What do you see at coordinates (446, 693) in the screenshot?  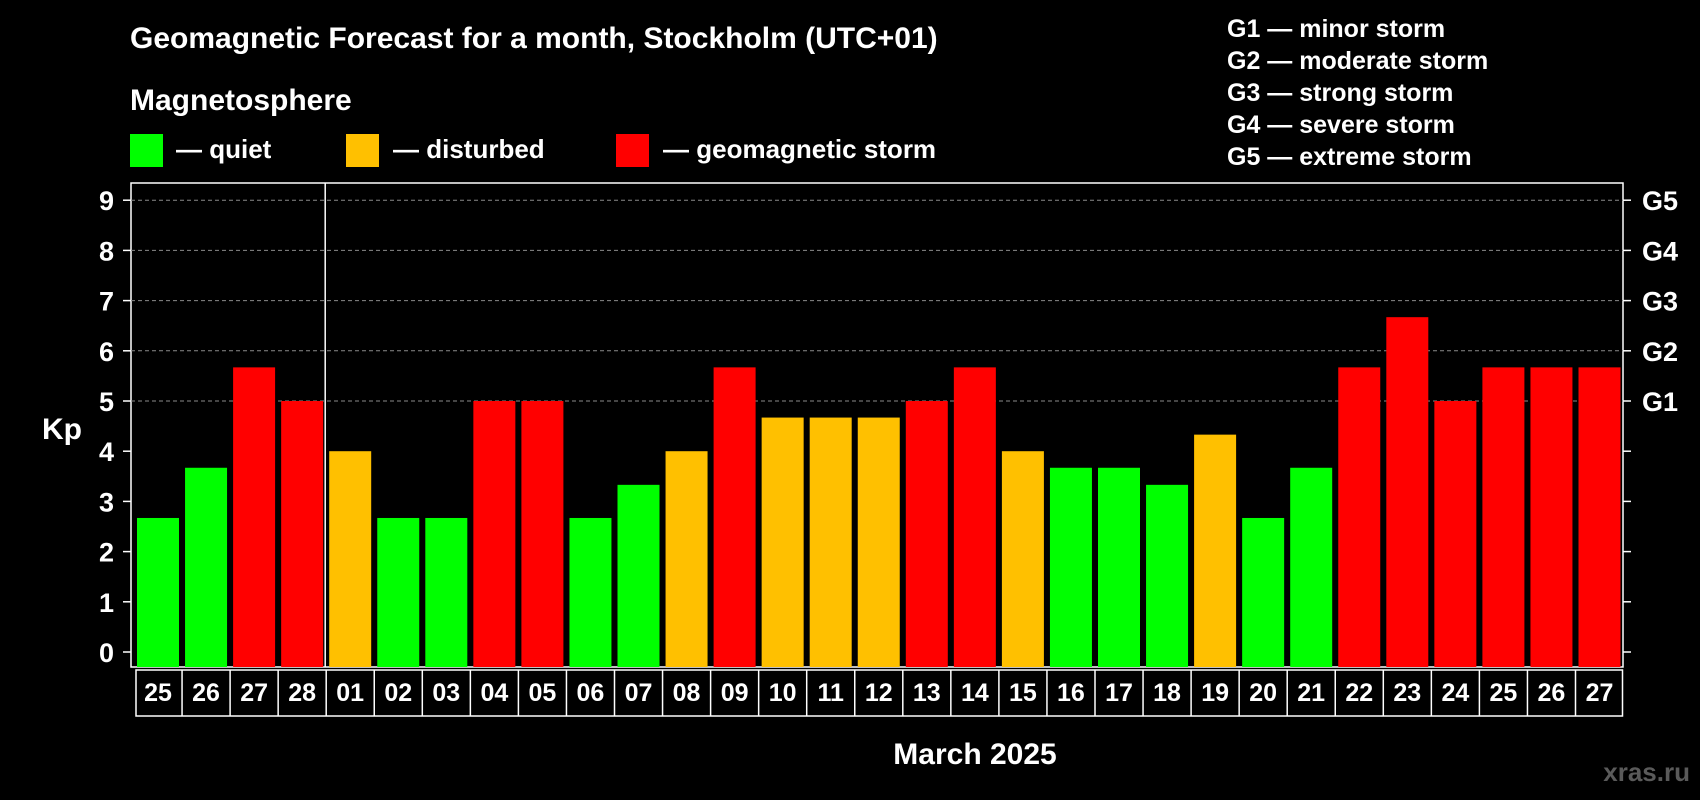 I see `x-tick-label-6: 03` at bounding box center [446, 693].